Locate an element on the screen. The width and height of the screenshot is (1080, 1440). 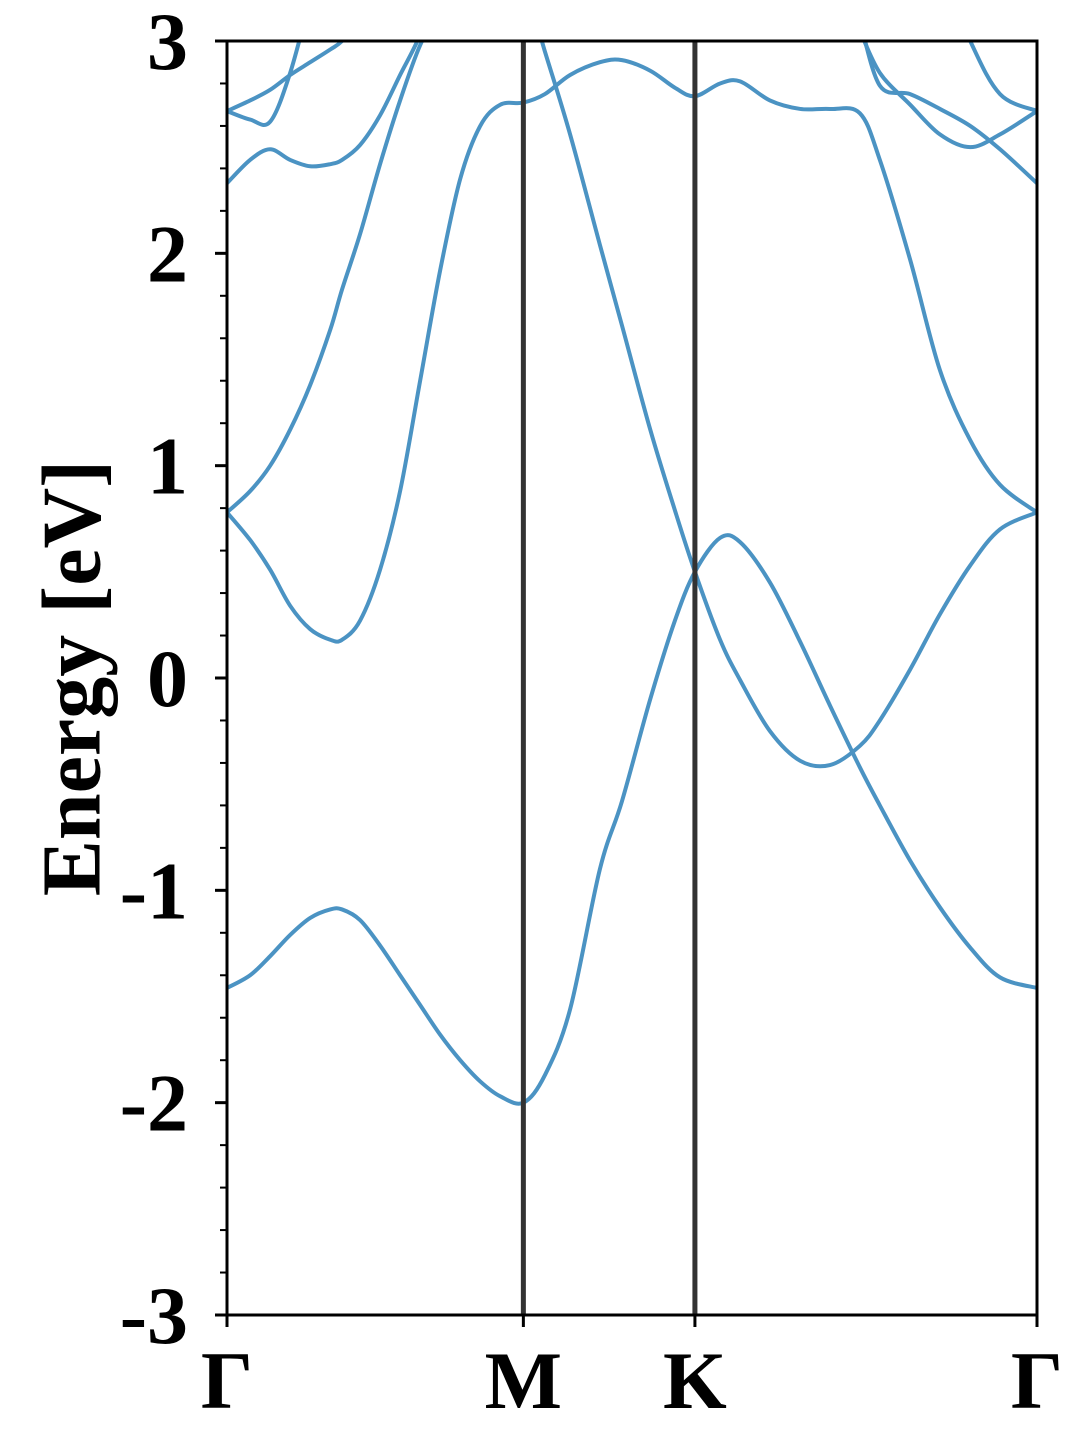
y-tick-label: -2 is located at coordinates (154, 1103).